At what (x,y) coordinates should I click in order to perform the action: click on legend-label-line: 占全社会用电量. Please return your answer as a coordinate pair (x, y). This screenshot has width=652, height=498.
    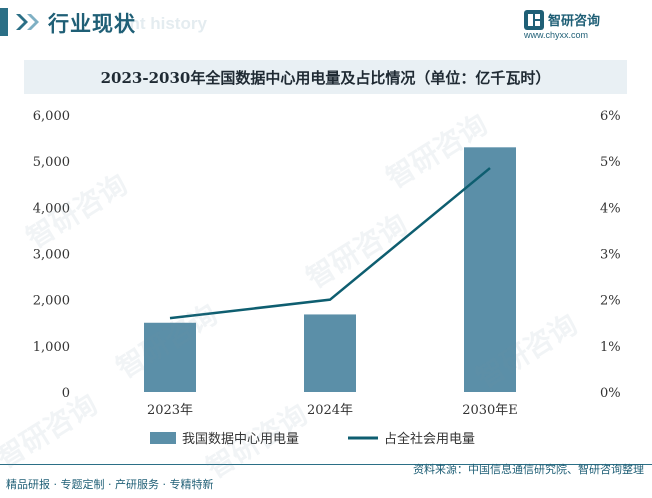
    Looking at the image, I should click on (429, 439).